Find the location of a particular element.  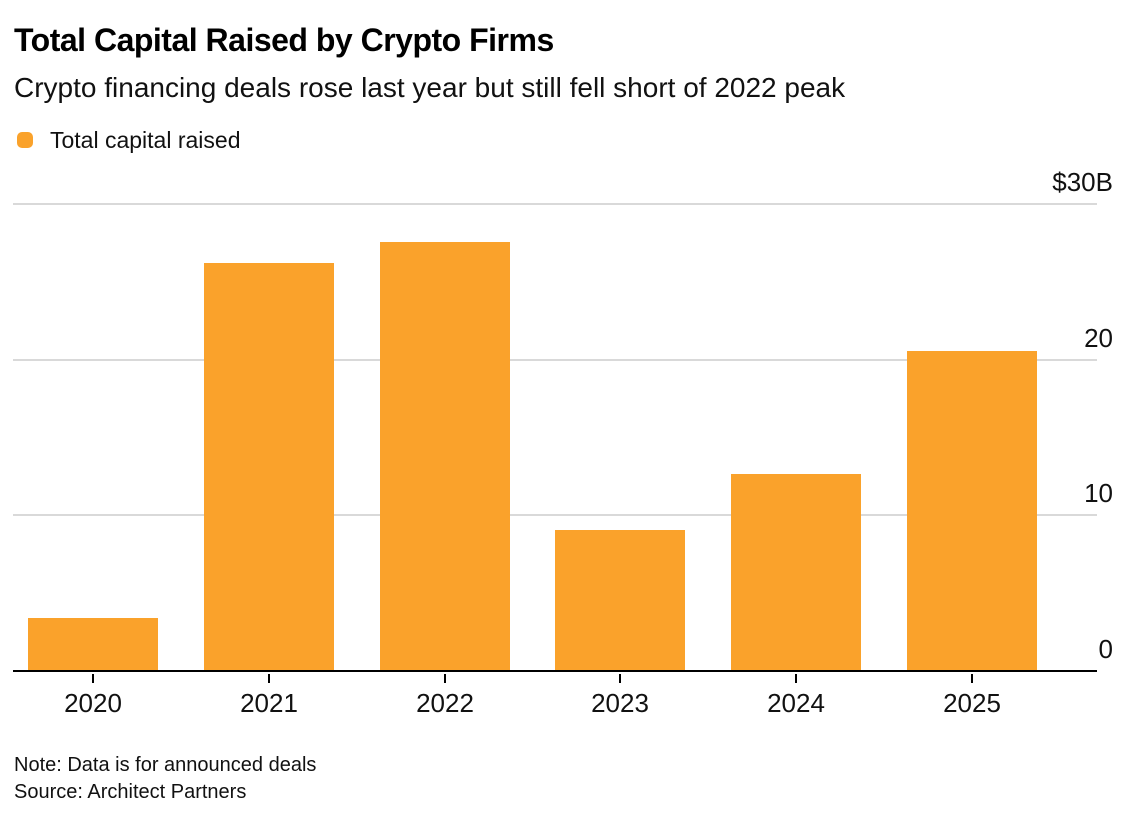

y-axis-label-20: 20 is located at coordinates (1098, 337).